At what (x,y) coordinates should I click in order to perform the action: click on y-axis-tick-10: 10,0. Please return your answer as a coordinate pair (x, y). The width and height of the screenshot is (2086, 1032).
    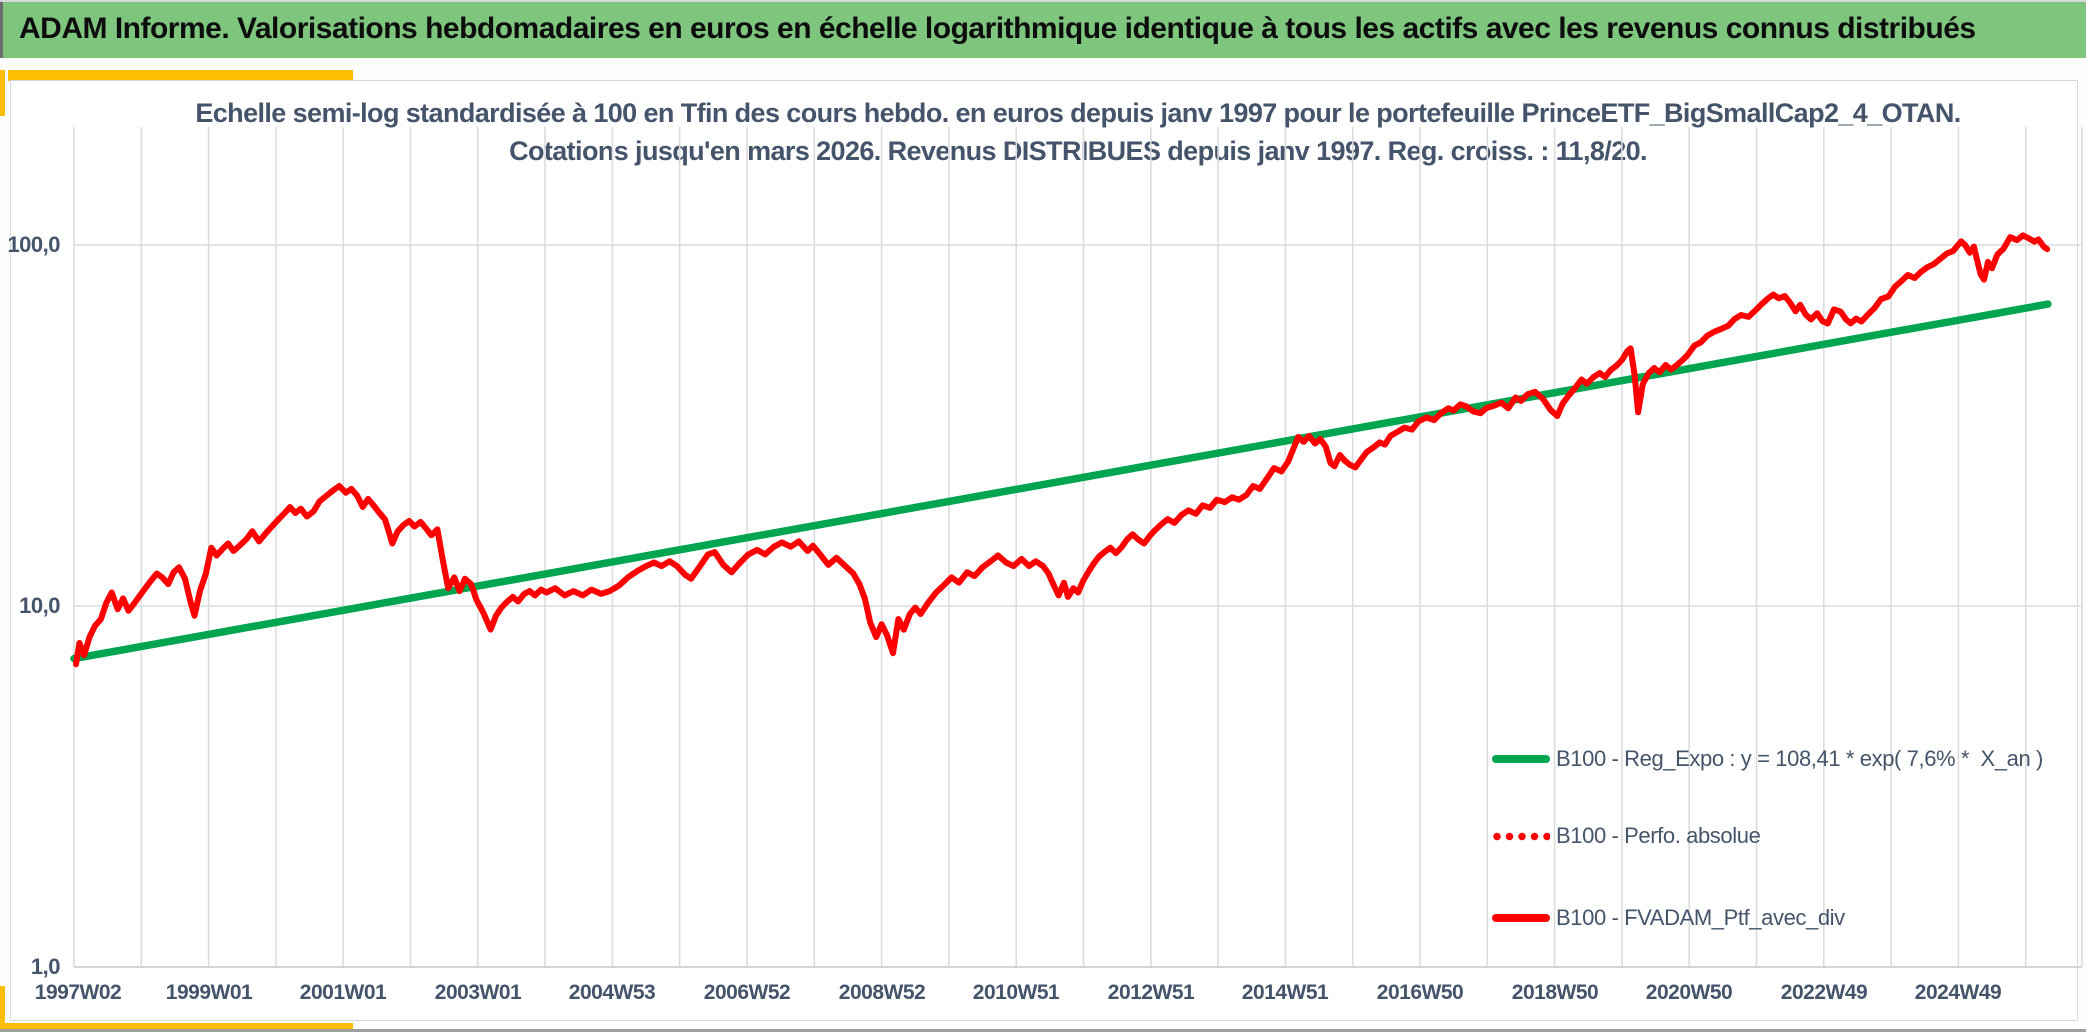
    Looking at the image, I should click on (39, 605).